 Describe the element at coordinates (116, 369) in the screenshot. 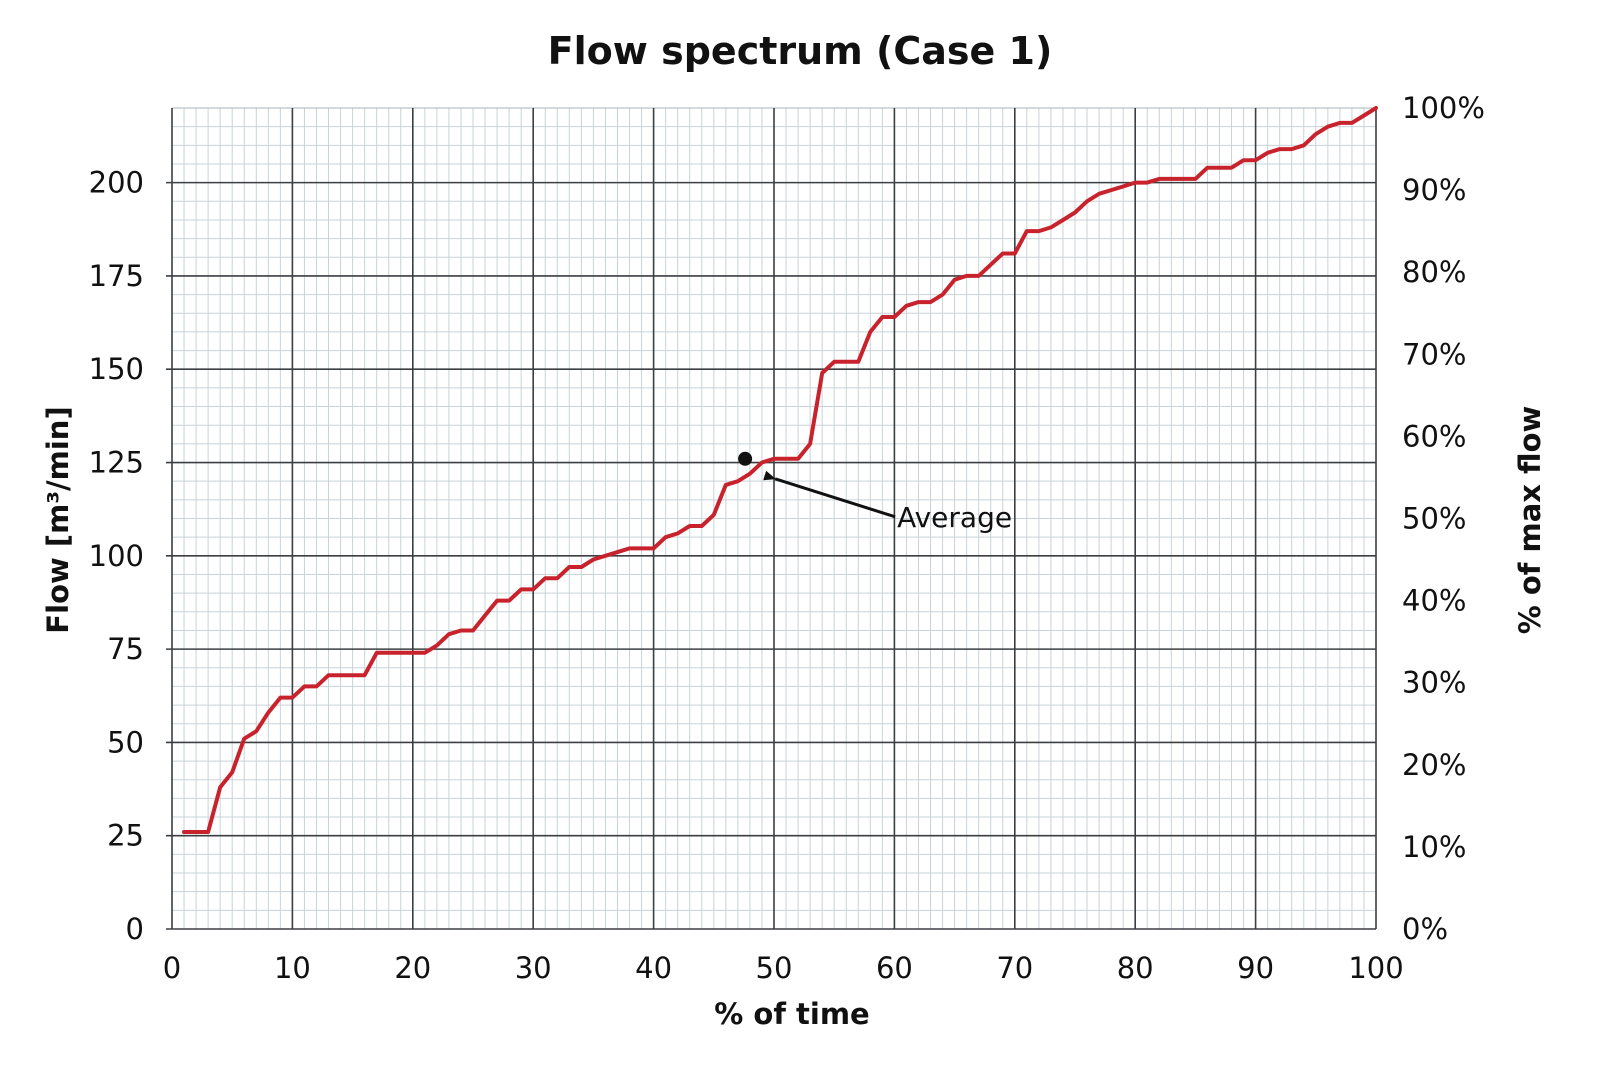

I see `y-tick-label: 150` at that location.